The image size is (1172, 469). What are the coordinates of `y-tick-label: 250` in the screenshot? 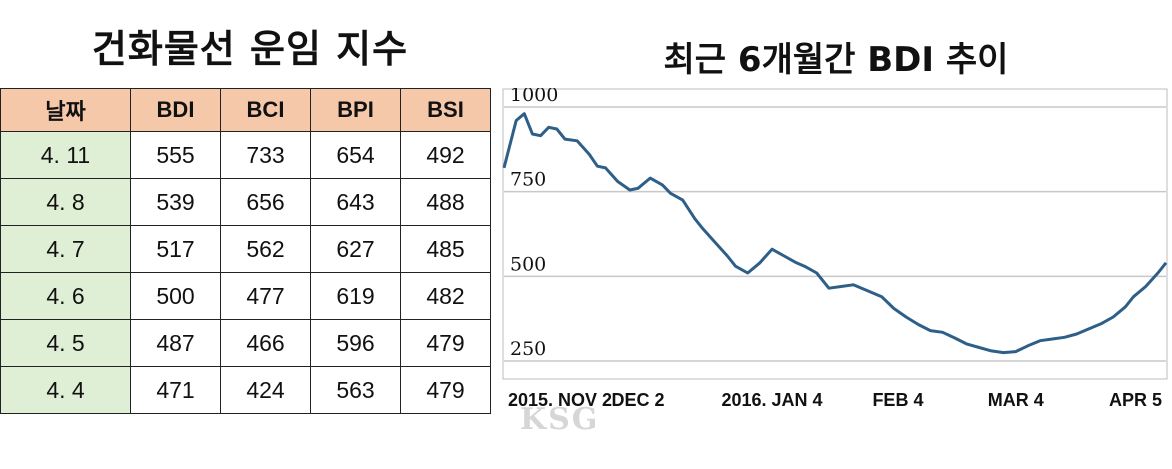 It's located at (528, 349).